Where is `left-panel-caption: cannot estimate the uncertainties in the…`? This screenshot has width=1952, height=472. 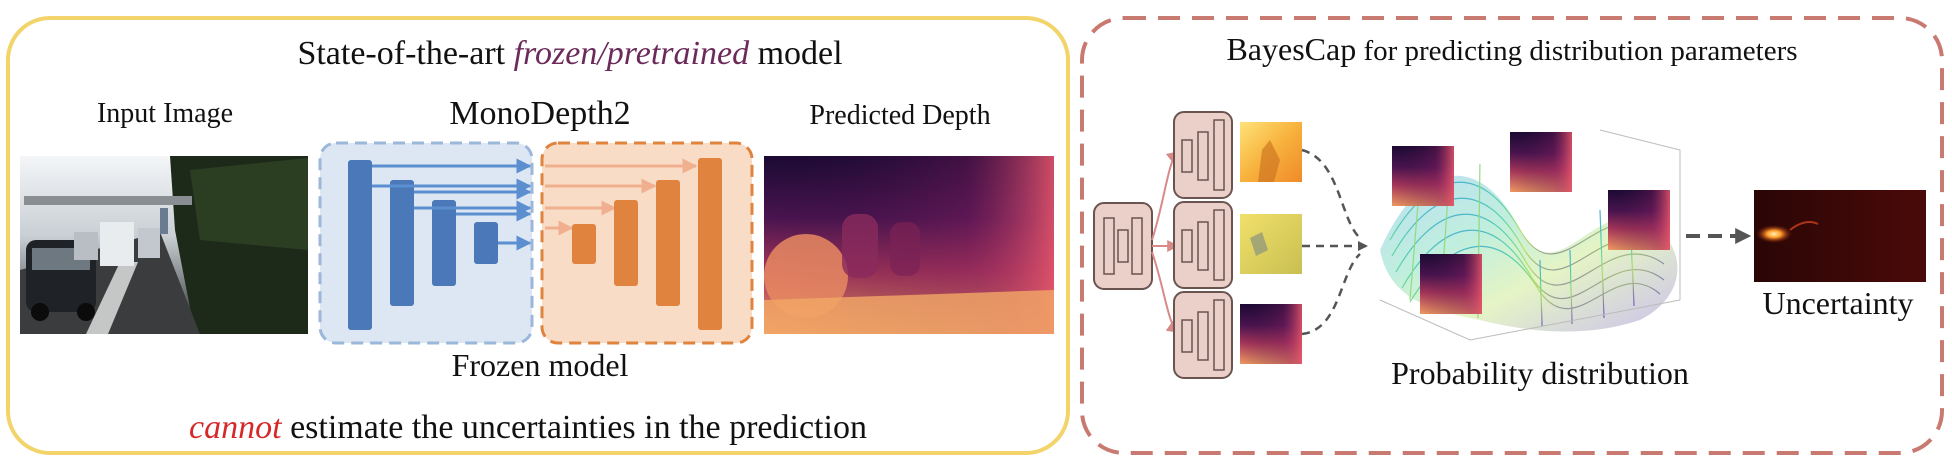
left-panel-caption: cannot estimate the uncertainties in the… is located at coordinates (528, 427).